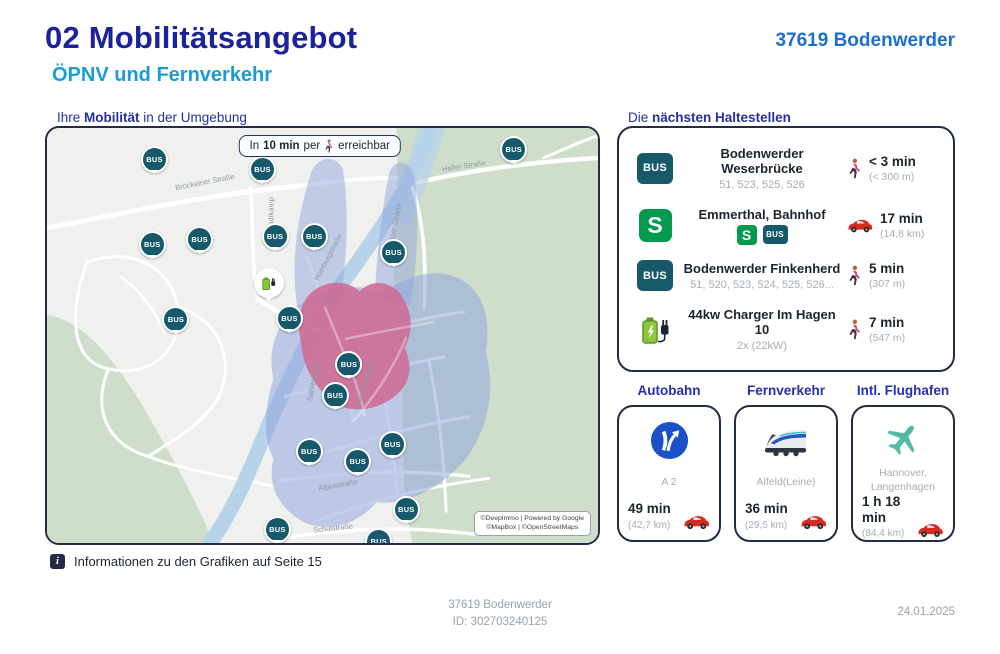 This screenshot has height=654, width=1000. I want to click on travel-card-title: Intl. Flughafen, so click(903, 390).